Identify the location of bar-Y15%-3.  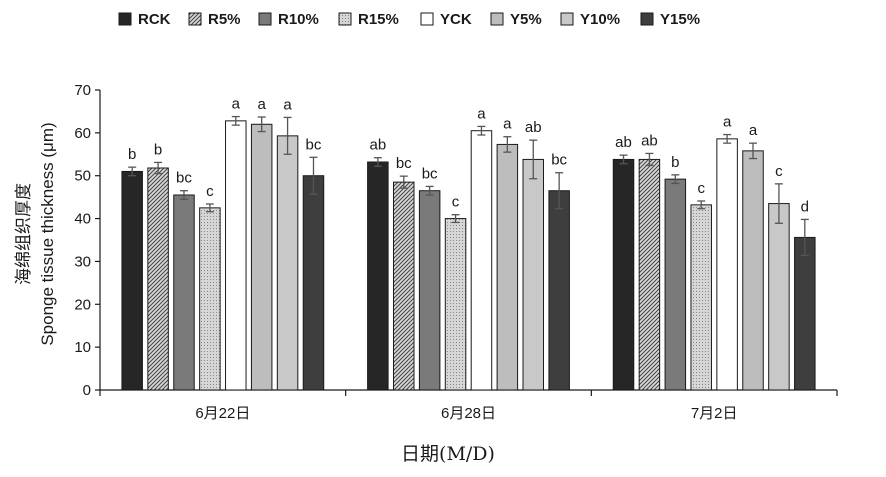
(805, 313).